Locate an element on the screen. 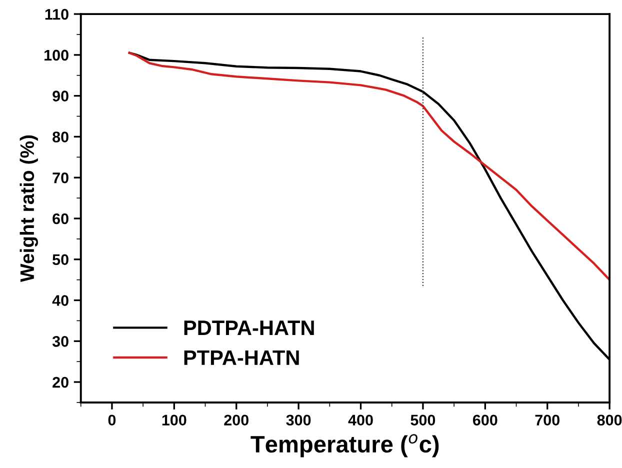 The height and width of the screenshot is (468, 622). x-tick-label: 0 is located at coordinates (112, 420).